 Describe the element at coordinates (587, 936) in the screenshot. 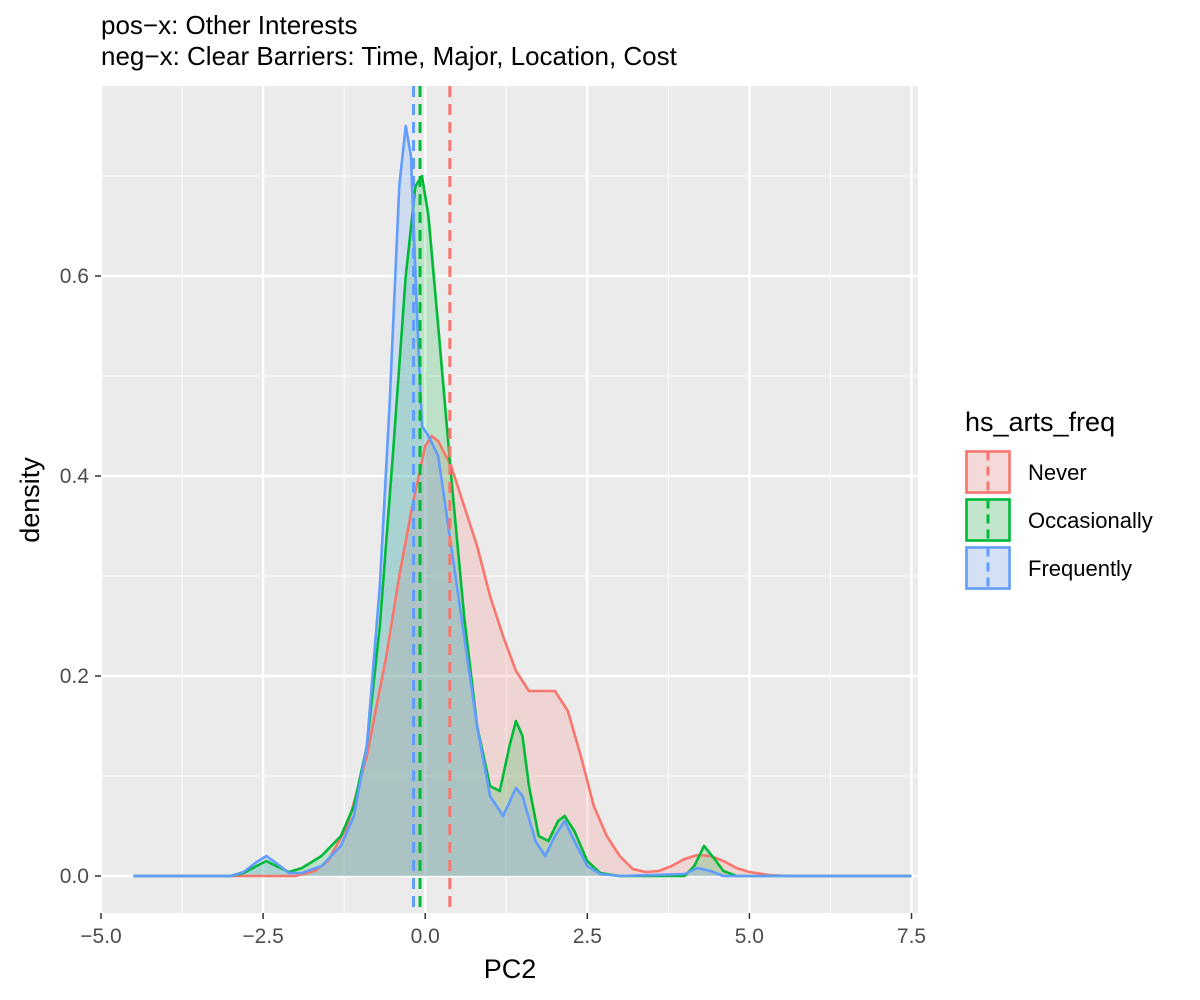

I see `x-tick-label: 2.5` at that location.